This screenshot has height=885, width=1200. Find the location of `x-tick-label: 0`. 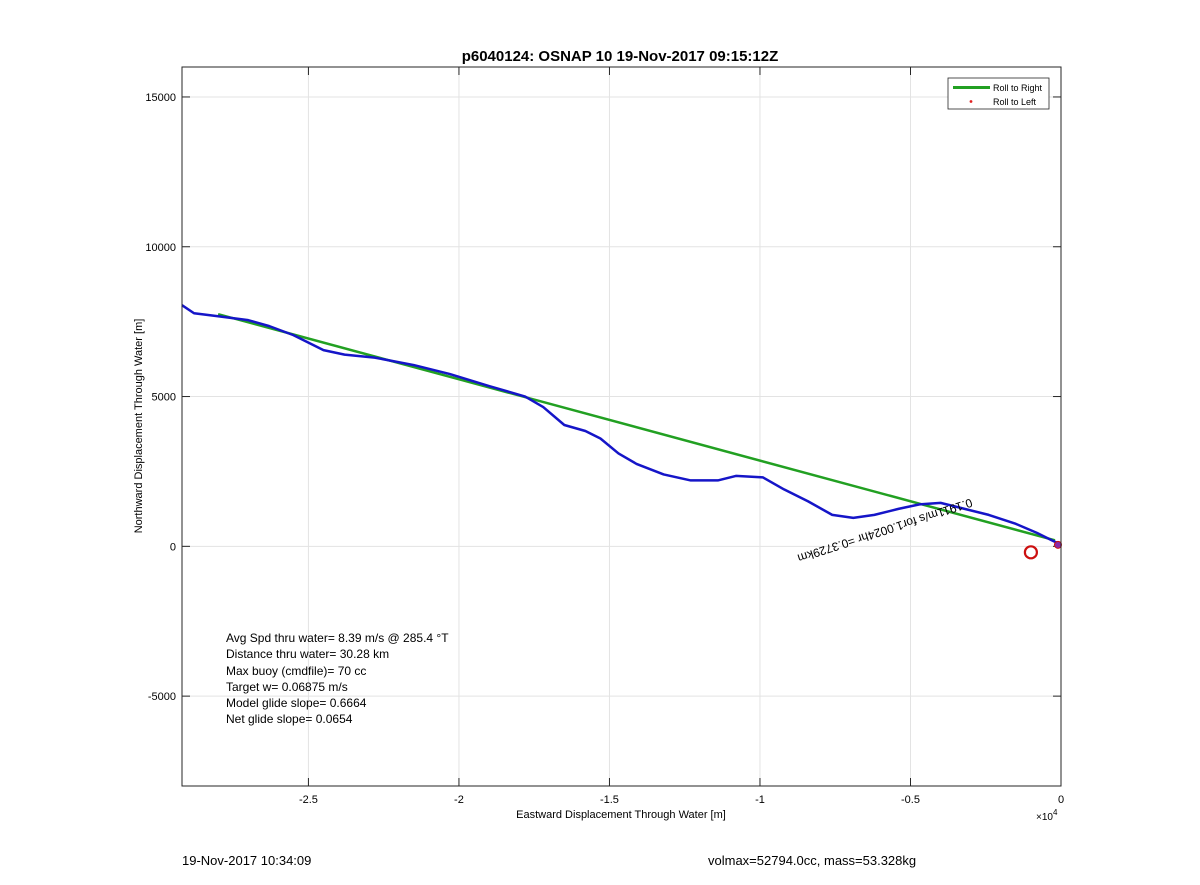

x-tick-label: 0 is located at coordinates (1061, 800).